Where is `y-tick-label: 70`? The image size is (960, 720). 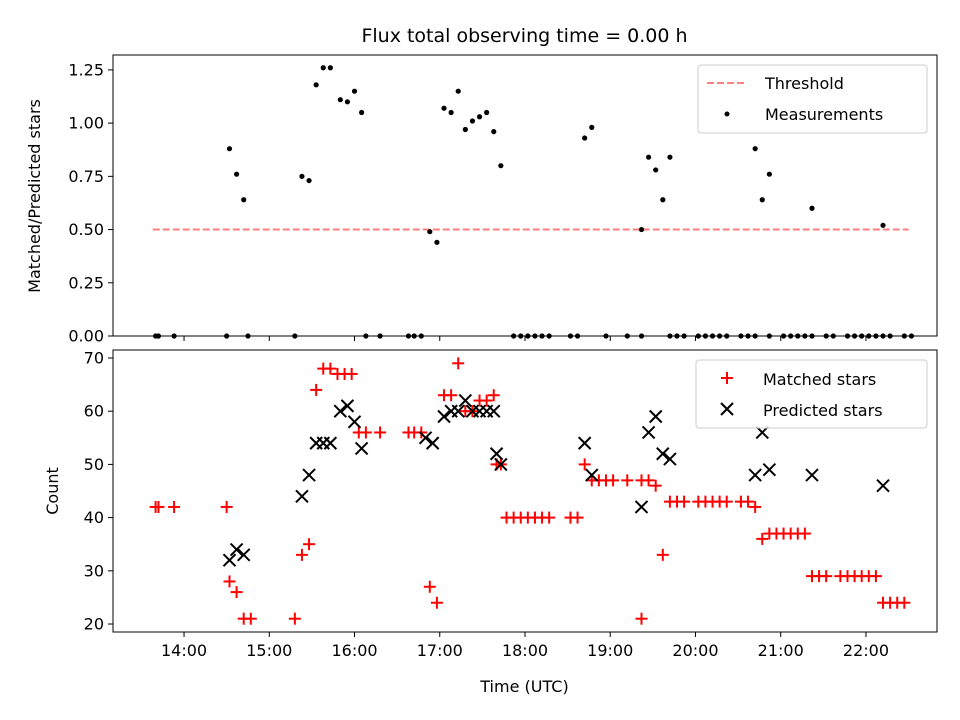
y-tick-label: 70 is located at coordinates (94, 357).